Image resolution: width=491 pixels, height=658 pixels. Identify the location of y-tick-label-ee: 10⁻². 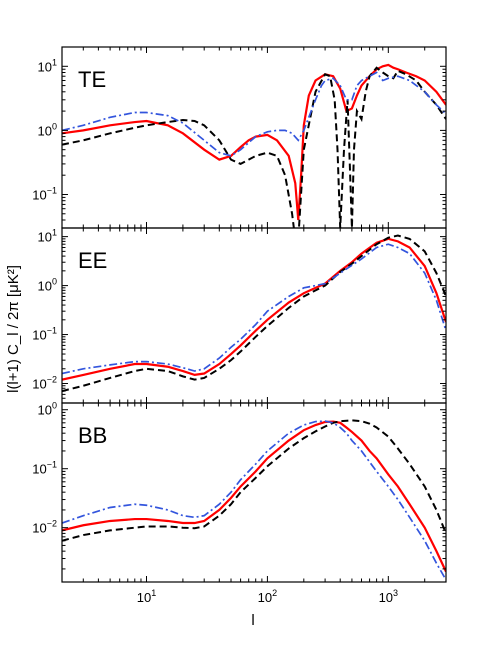
(44, 383).